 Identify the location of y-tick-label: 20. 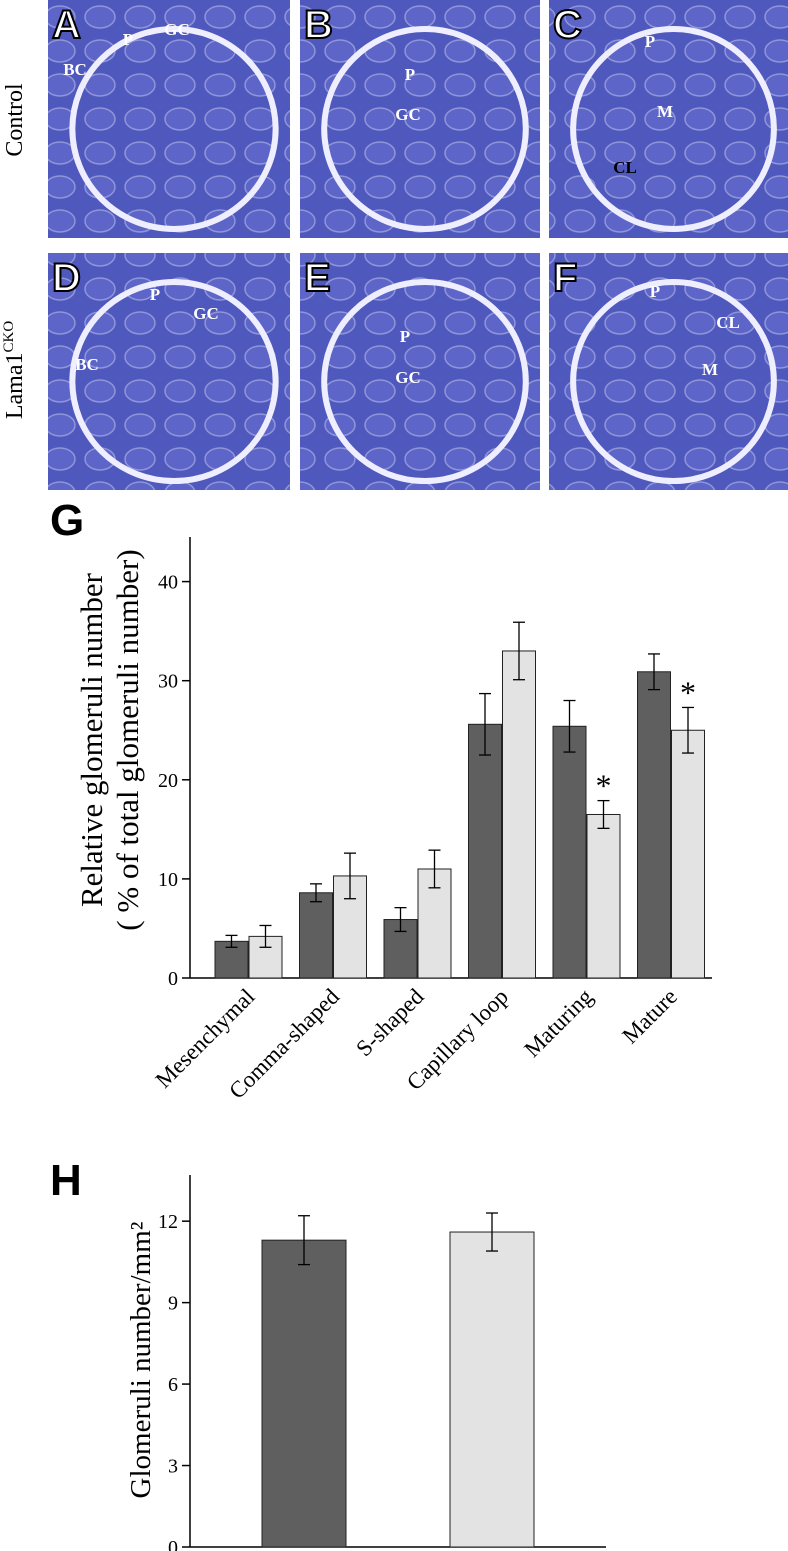
(168, 781).